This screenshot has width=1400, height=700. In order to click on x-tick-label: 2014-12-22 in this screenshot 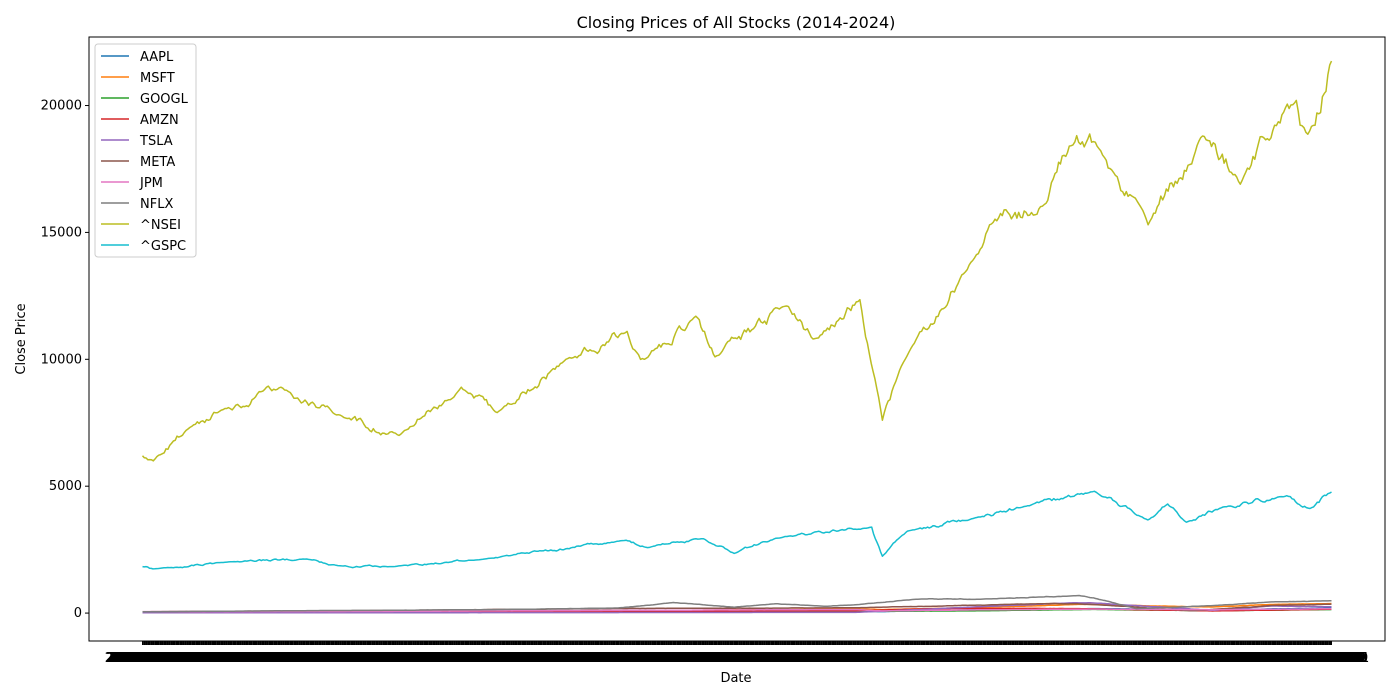, I will do `click(258, 658)`.